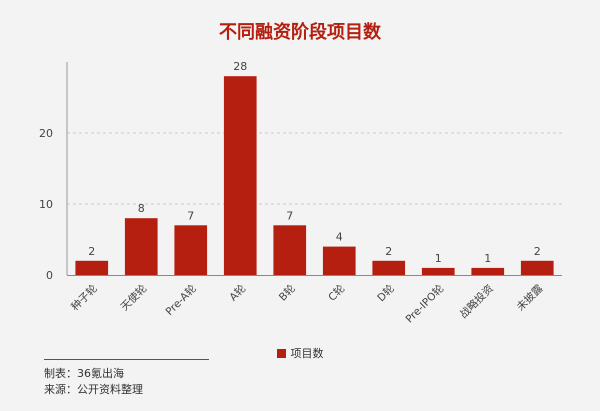  Describe the element at coordinates (425, 304) in the screenshot. I see `x-tick-label: Pre-IPO轮` at that location.